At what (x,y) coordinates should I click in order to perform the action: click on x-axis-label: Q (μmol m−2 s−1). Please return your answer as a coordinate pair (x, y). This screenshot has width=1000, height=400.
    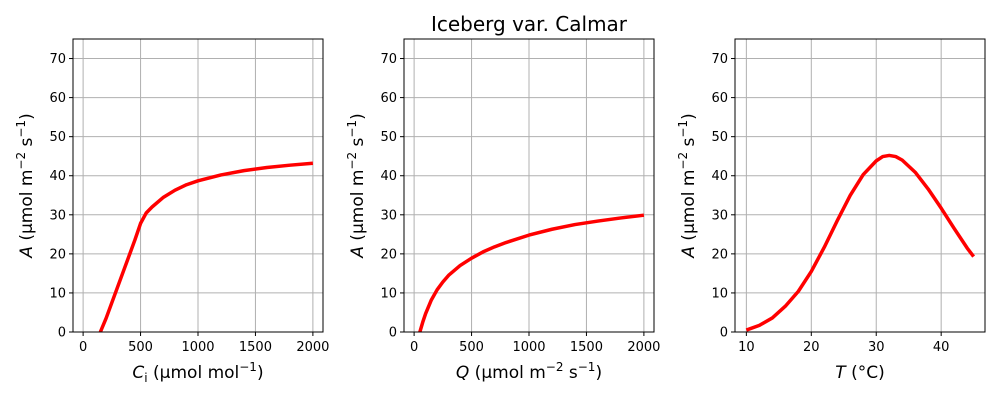
    Looking at the image, I should click on (529, 371).